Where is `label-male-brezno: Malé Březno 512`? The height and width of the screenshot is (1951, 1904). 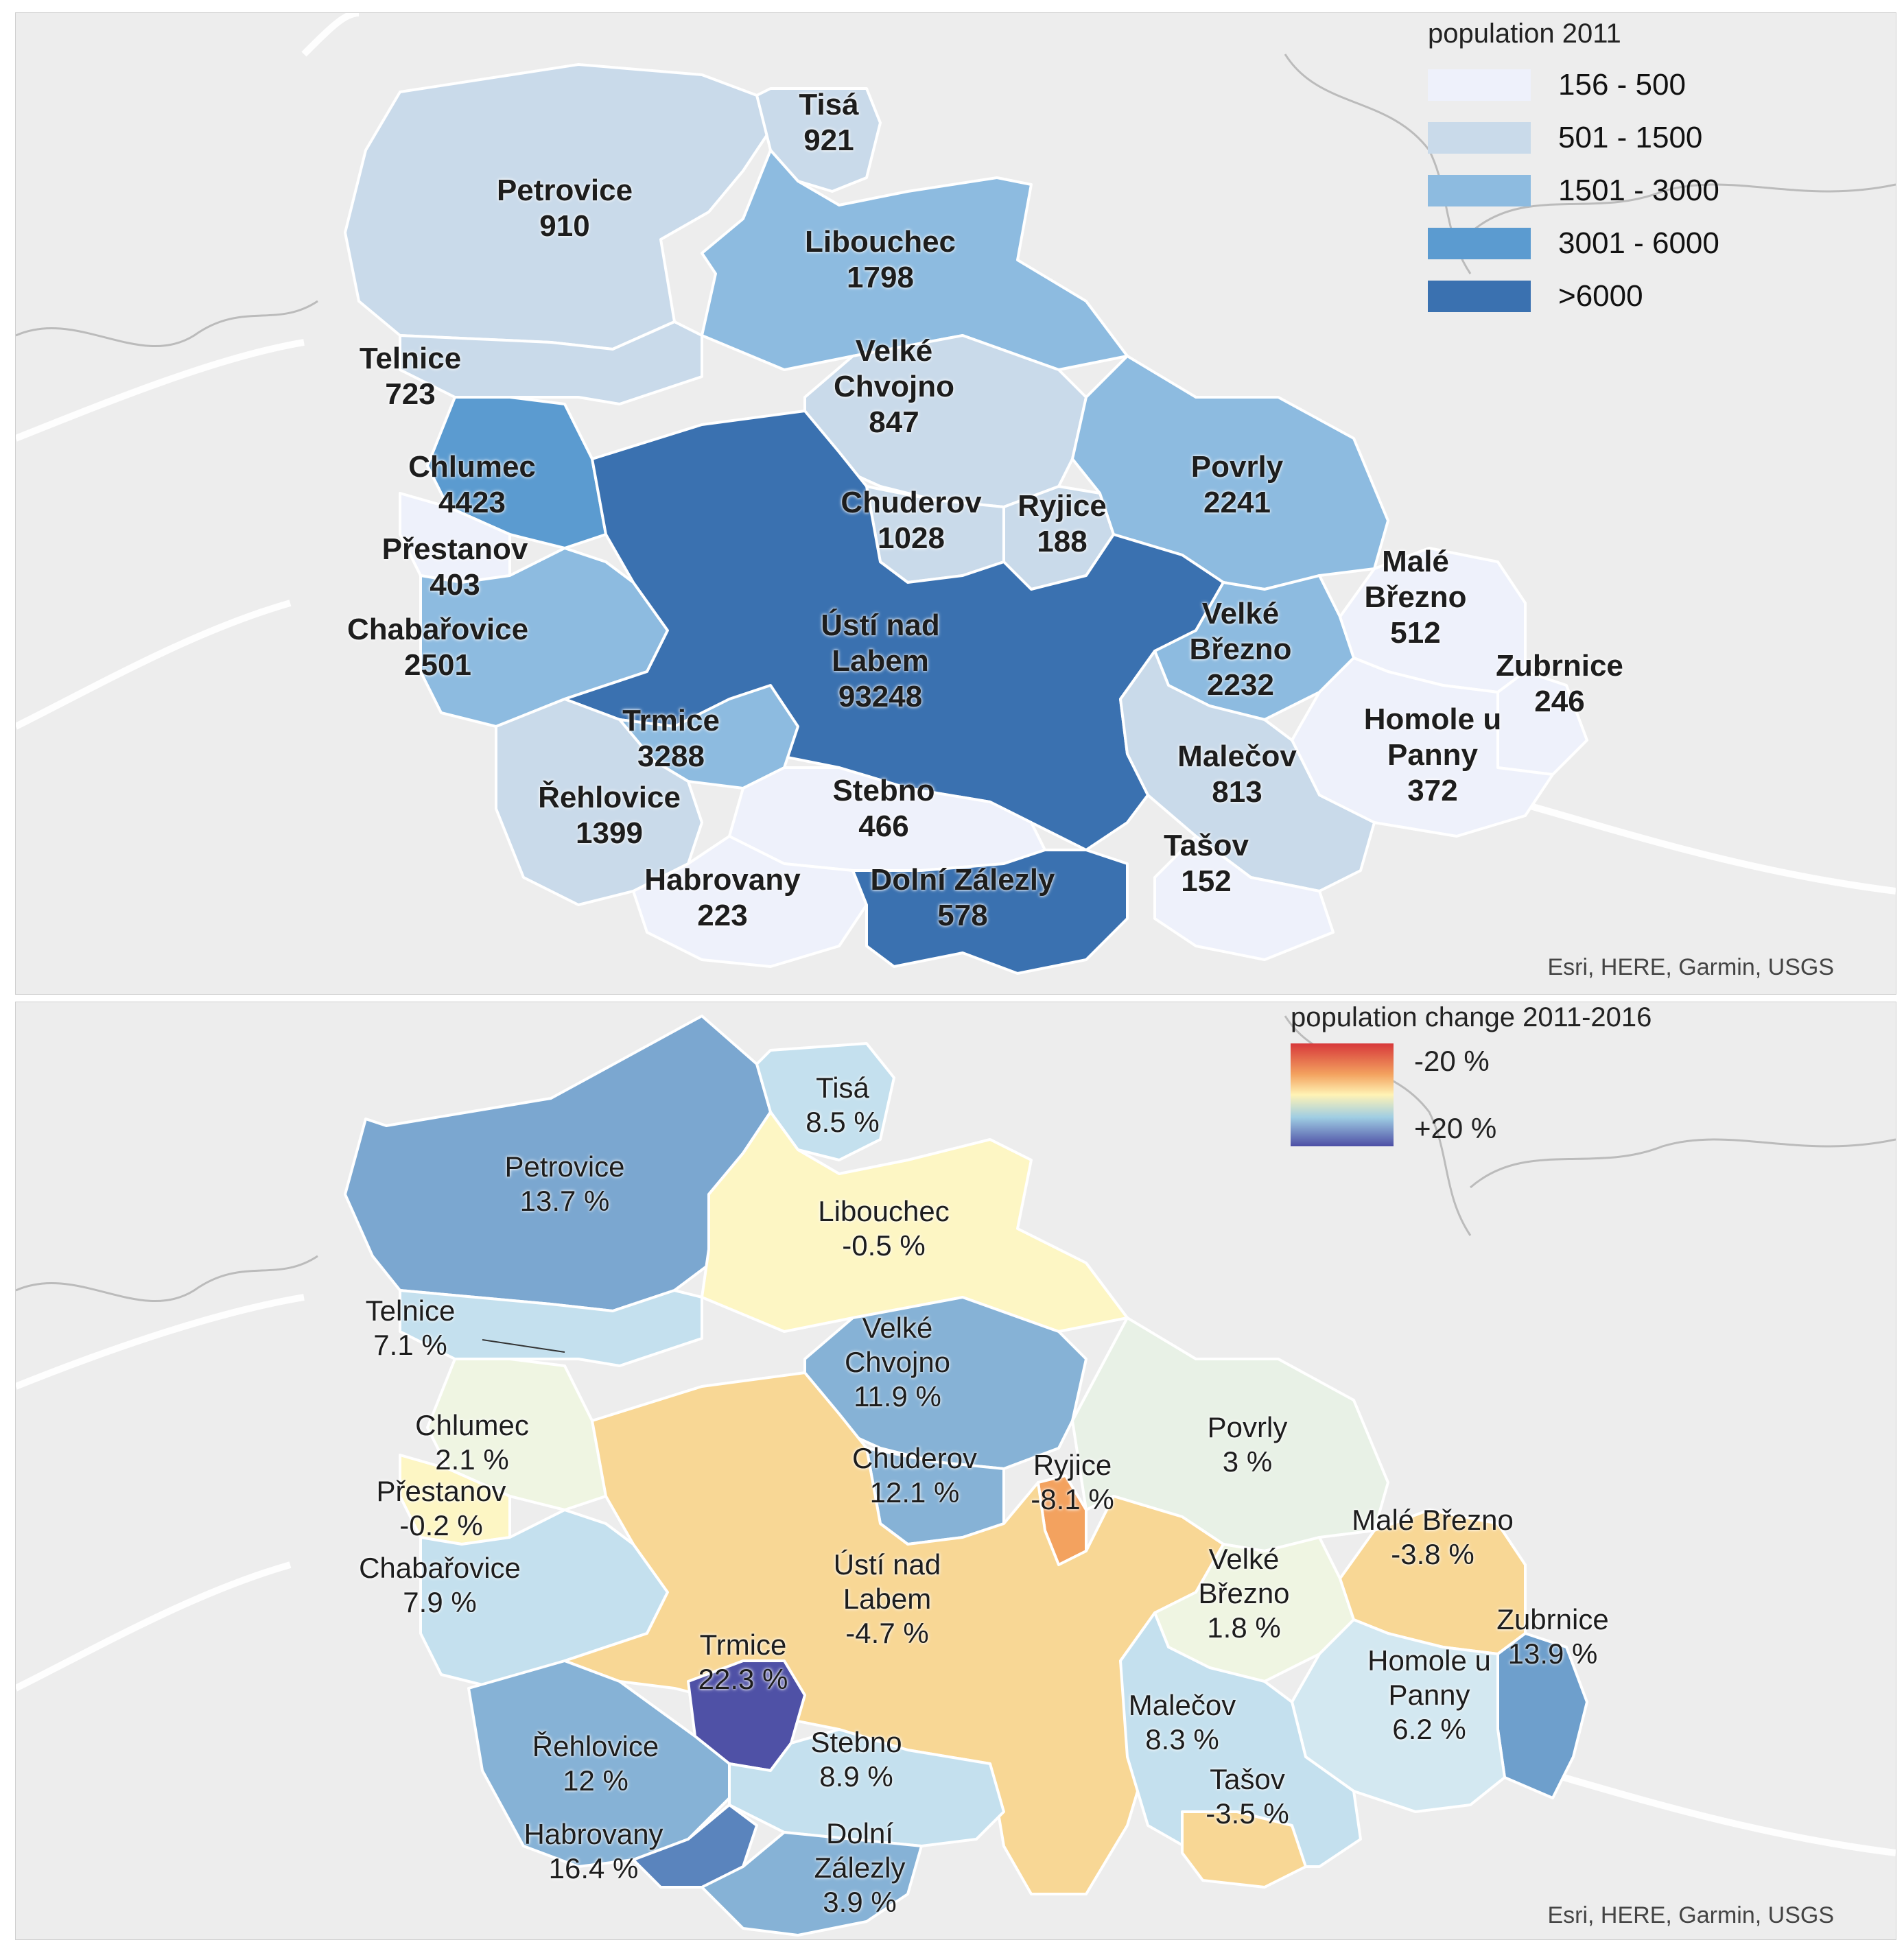
label-male-brezno: Malé Březno 512 is located at coordinates (1415, 597).